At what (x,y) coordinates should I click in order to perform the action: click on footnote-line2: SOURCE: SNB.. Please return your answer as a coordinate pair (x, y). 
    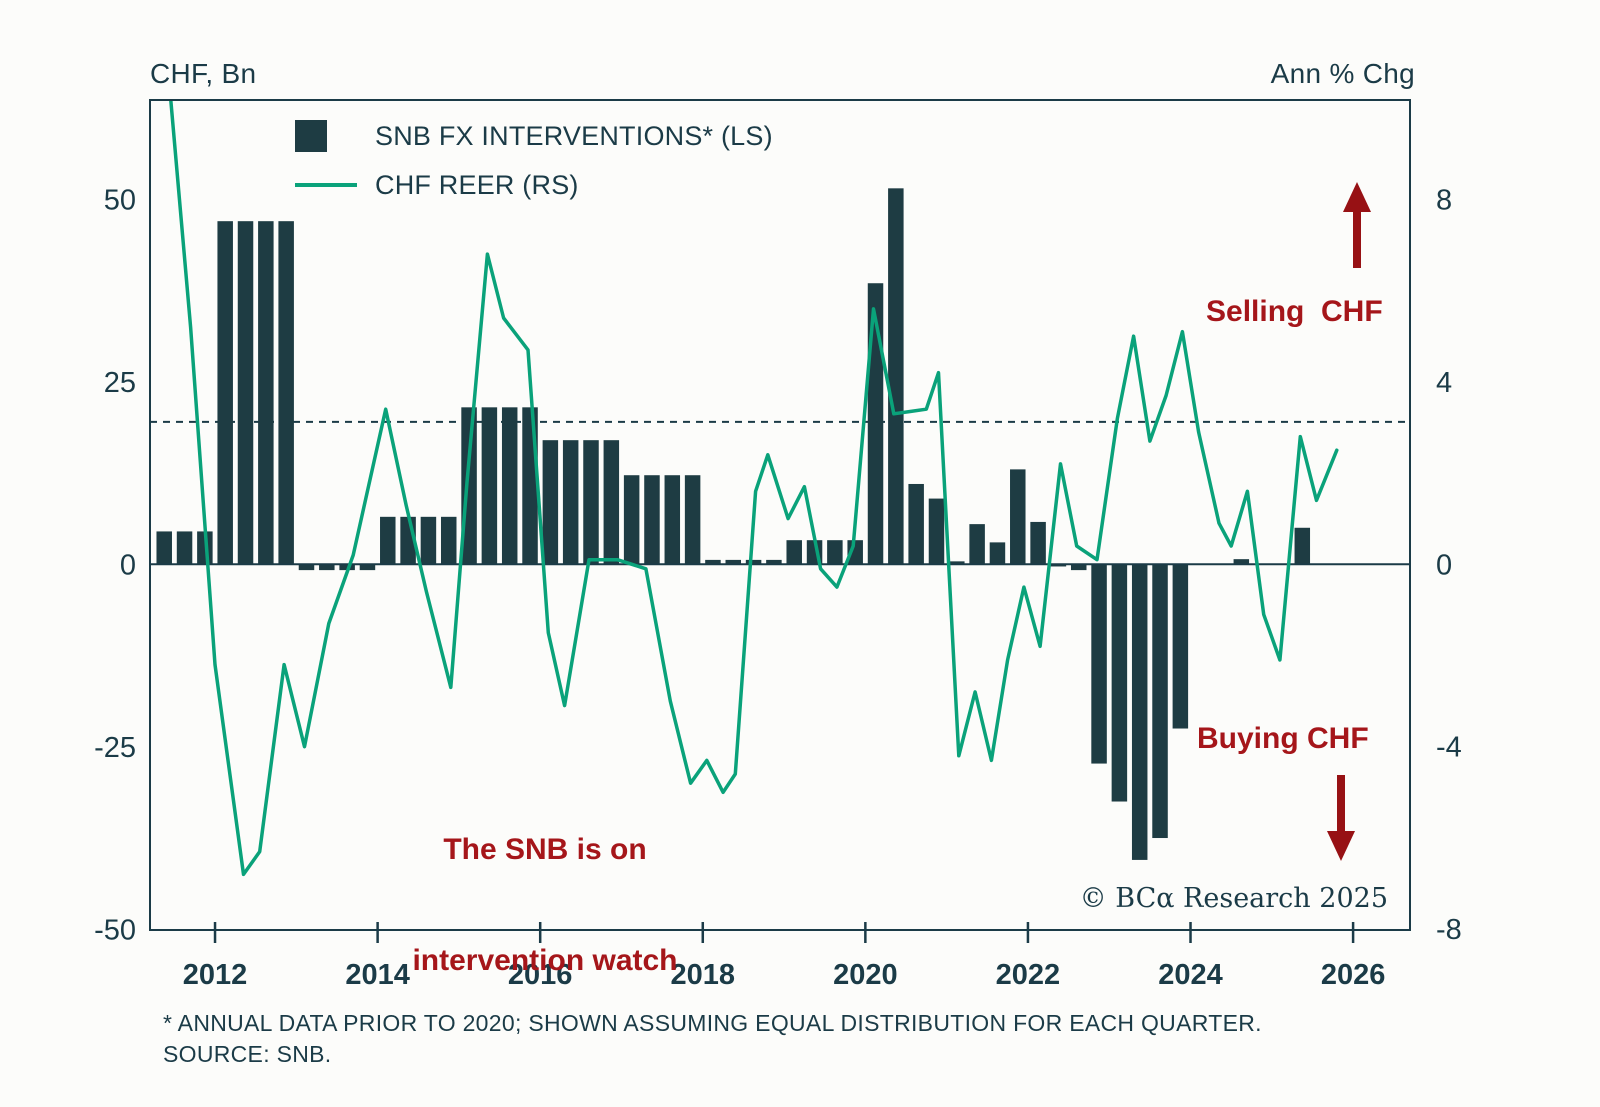
    Looking at the image, I should click on (247, 1054).